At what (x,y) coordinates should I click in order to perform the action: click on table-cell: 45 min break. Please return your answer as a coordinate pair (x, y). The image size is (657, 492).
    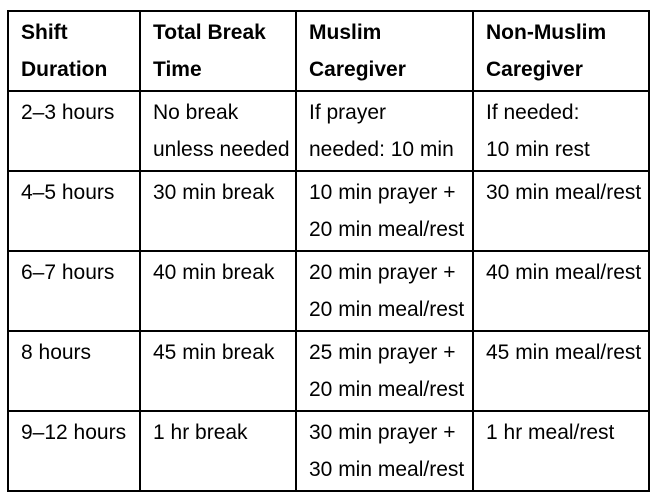
    Looking at the image, I should click on (218, 371).